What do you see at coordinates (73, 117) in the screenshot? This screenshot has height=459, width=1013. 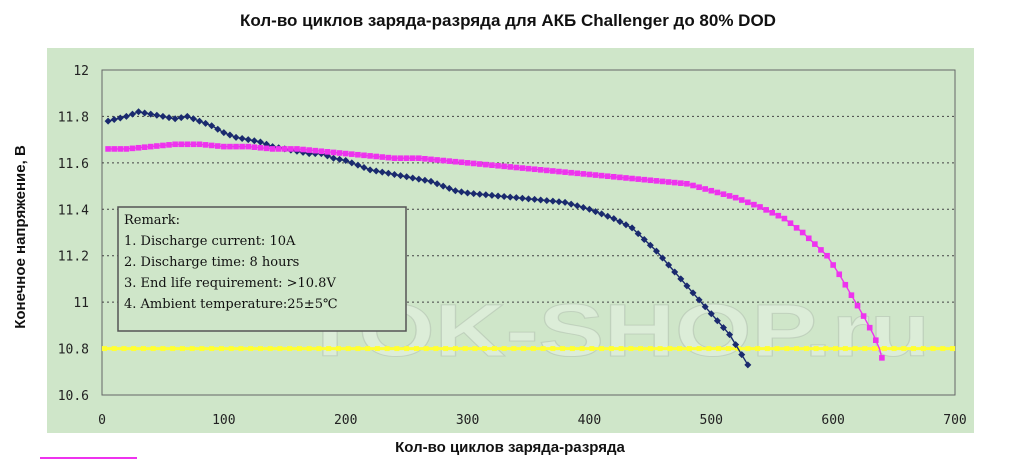 I see `y-tick-label: 11.8` at bounding box center [73, 117].